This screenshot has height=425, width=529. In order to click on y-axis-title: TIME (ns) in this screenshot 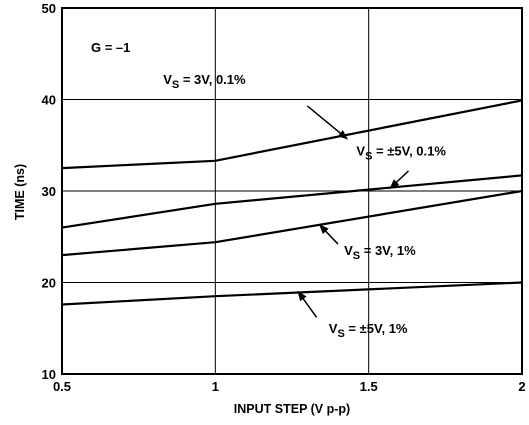, I will do `click(20, 192)`.